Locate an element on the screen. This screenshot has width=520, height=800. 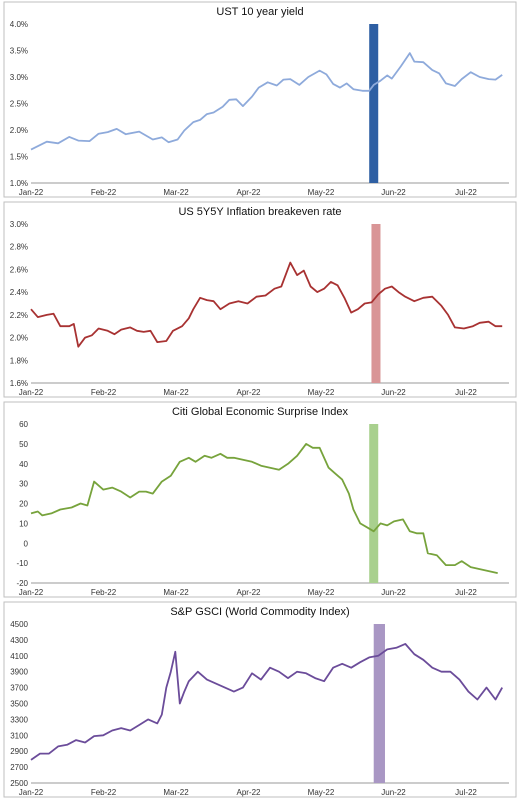
chart-title: S&P GSCI (World Commodity Index) is located at coordinates (259, 612).